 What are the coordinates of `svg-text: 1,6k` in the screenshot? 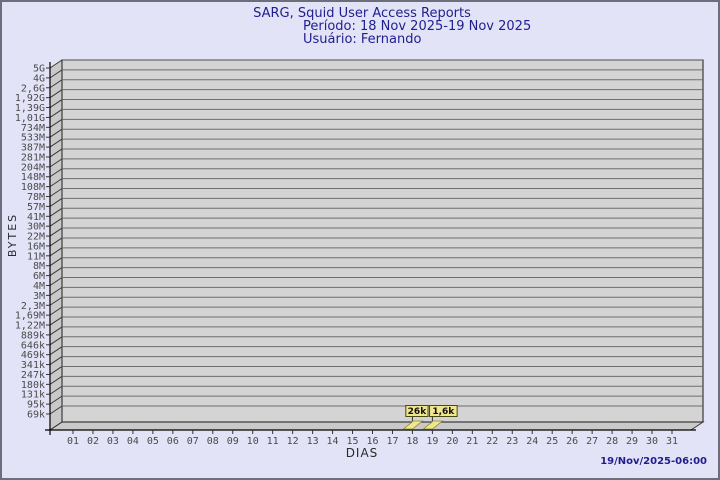 It's located at (443, 412).